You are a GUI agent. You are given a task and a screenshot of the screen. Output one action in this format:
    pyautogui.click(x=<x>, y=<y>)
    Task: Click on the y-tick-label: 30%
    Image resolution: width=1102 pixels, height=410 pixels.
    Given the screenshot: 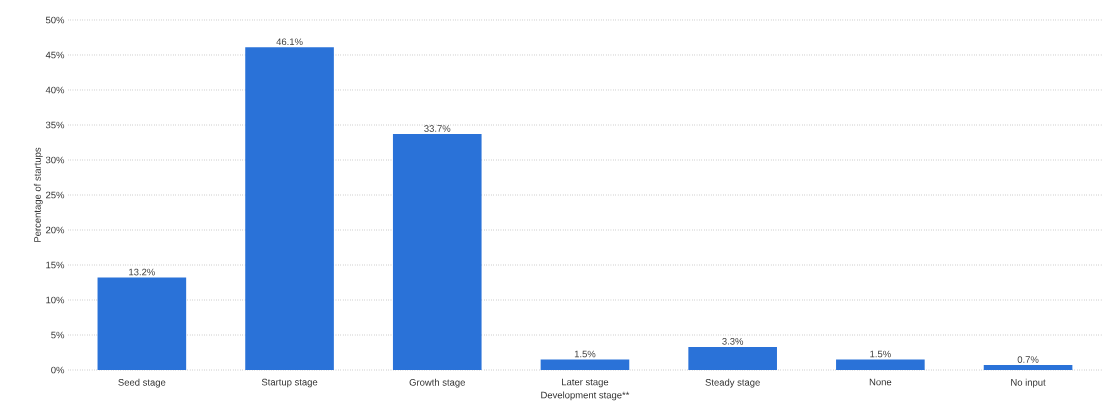 What is the action you would take?
    pyautogui.click(x=55, y=160)
    